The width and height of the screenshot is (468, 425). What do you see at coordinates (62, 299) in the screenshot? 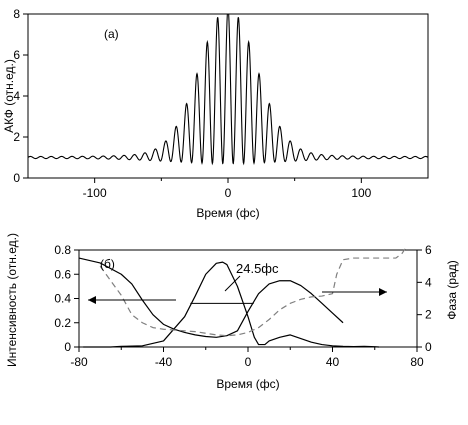
I see `panel-b-y-tick-label: 0.4` at bounding box center [62, 299].